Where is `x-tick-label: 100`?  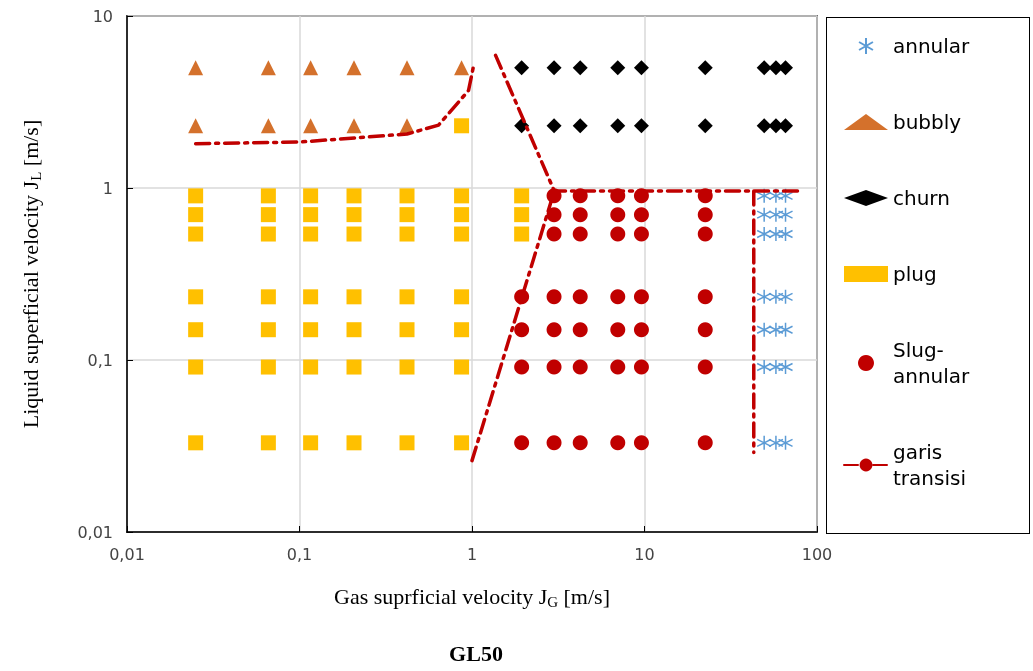 x-tick-label: 100 is located at coordinates (817, 554).